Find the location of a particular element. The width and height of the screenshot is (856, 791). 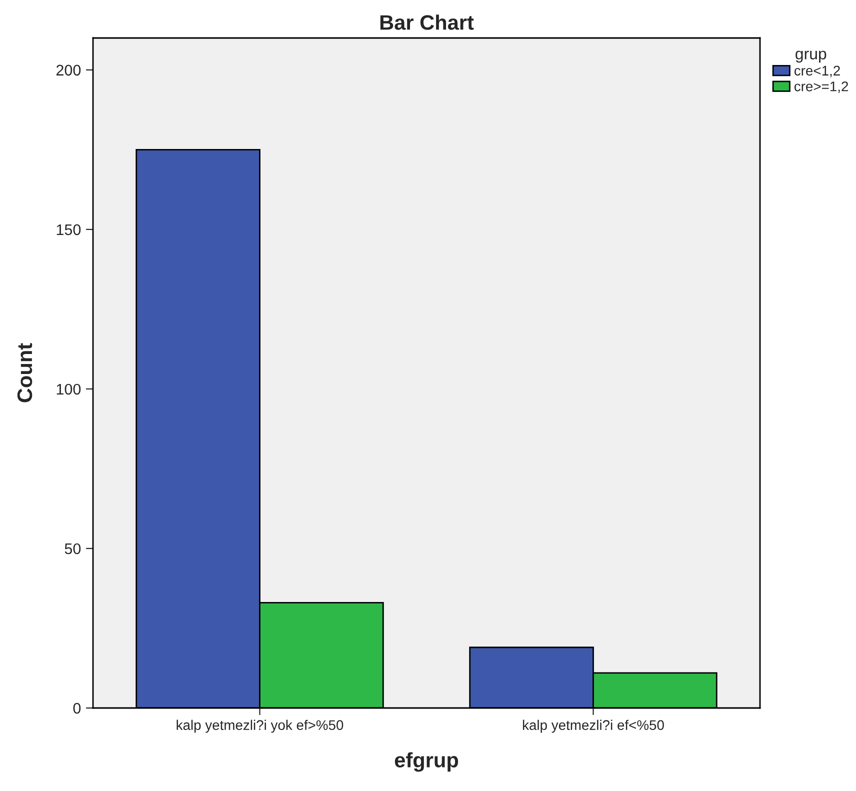

x-axis-title: efgrup is located at coordinates (426, 762).